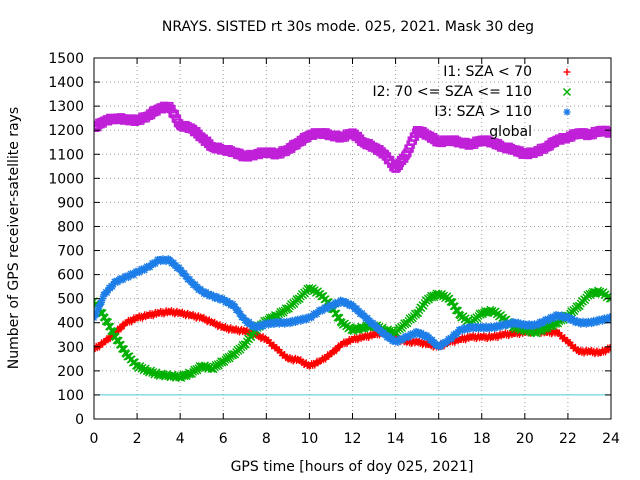 The image size is (640, 480). What do you see at coordinates (439, 439) in the screenshot?
I see `x-tick-label: 16` at bounding box center [439, 439].